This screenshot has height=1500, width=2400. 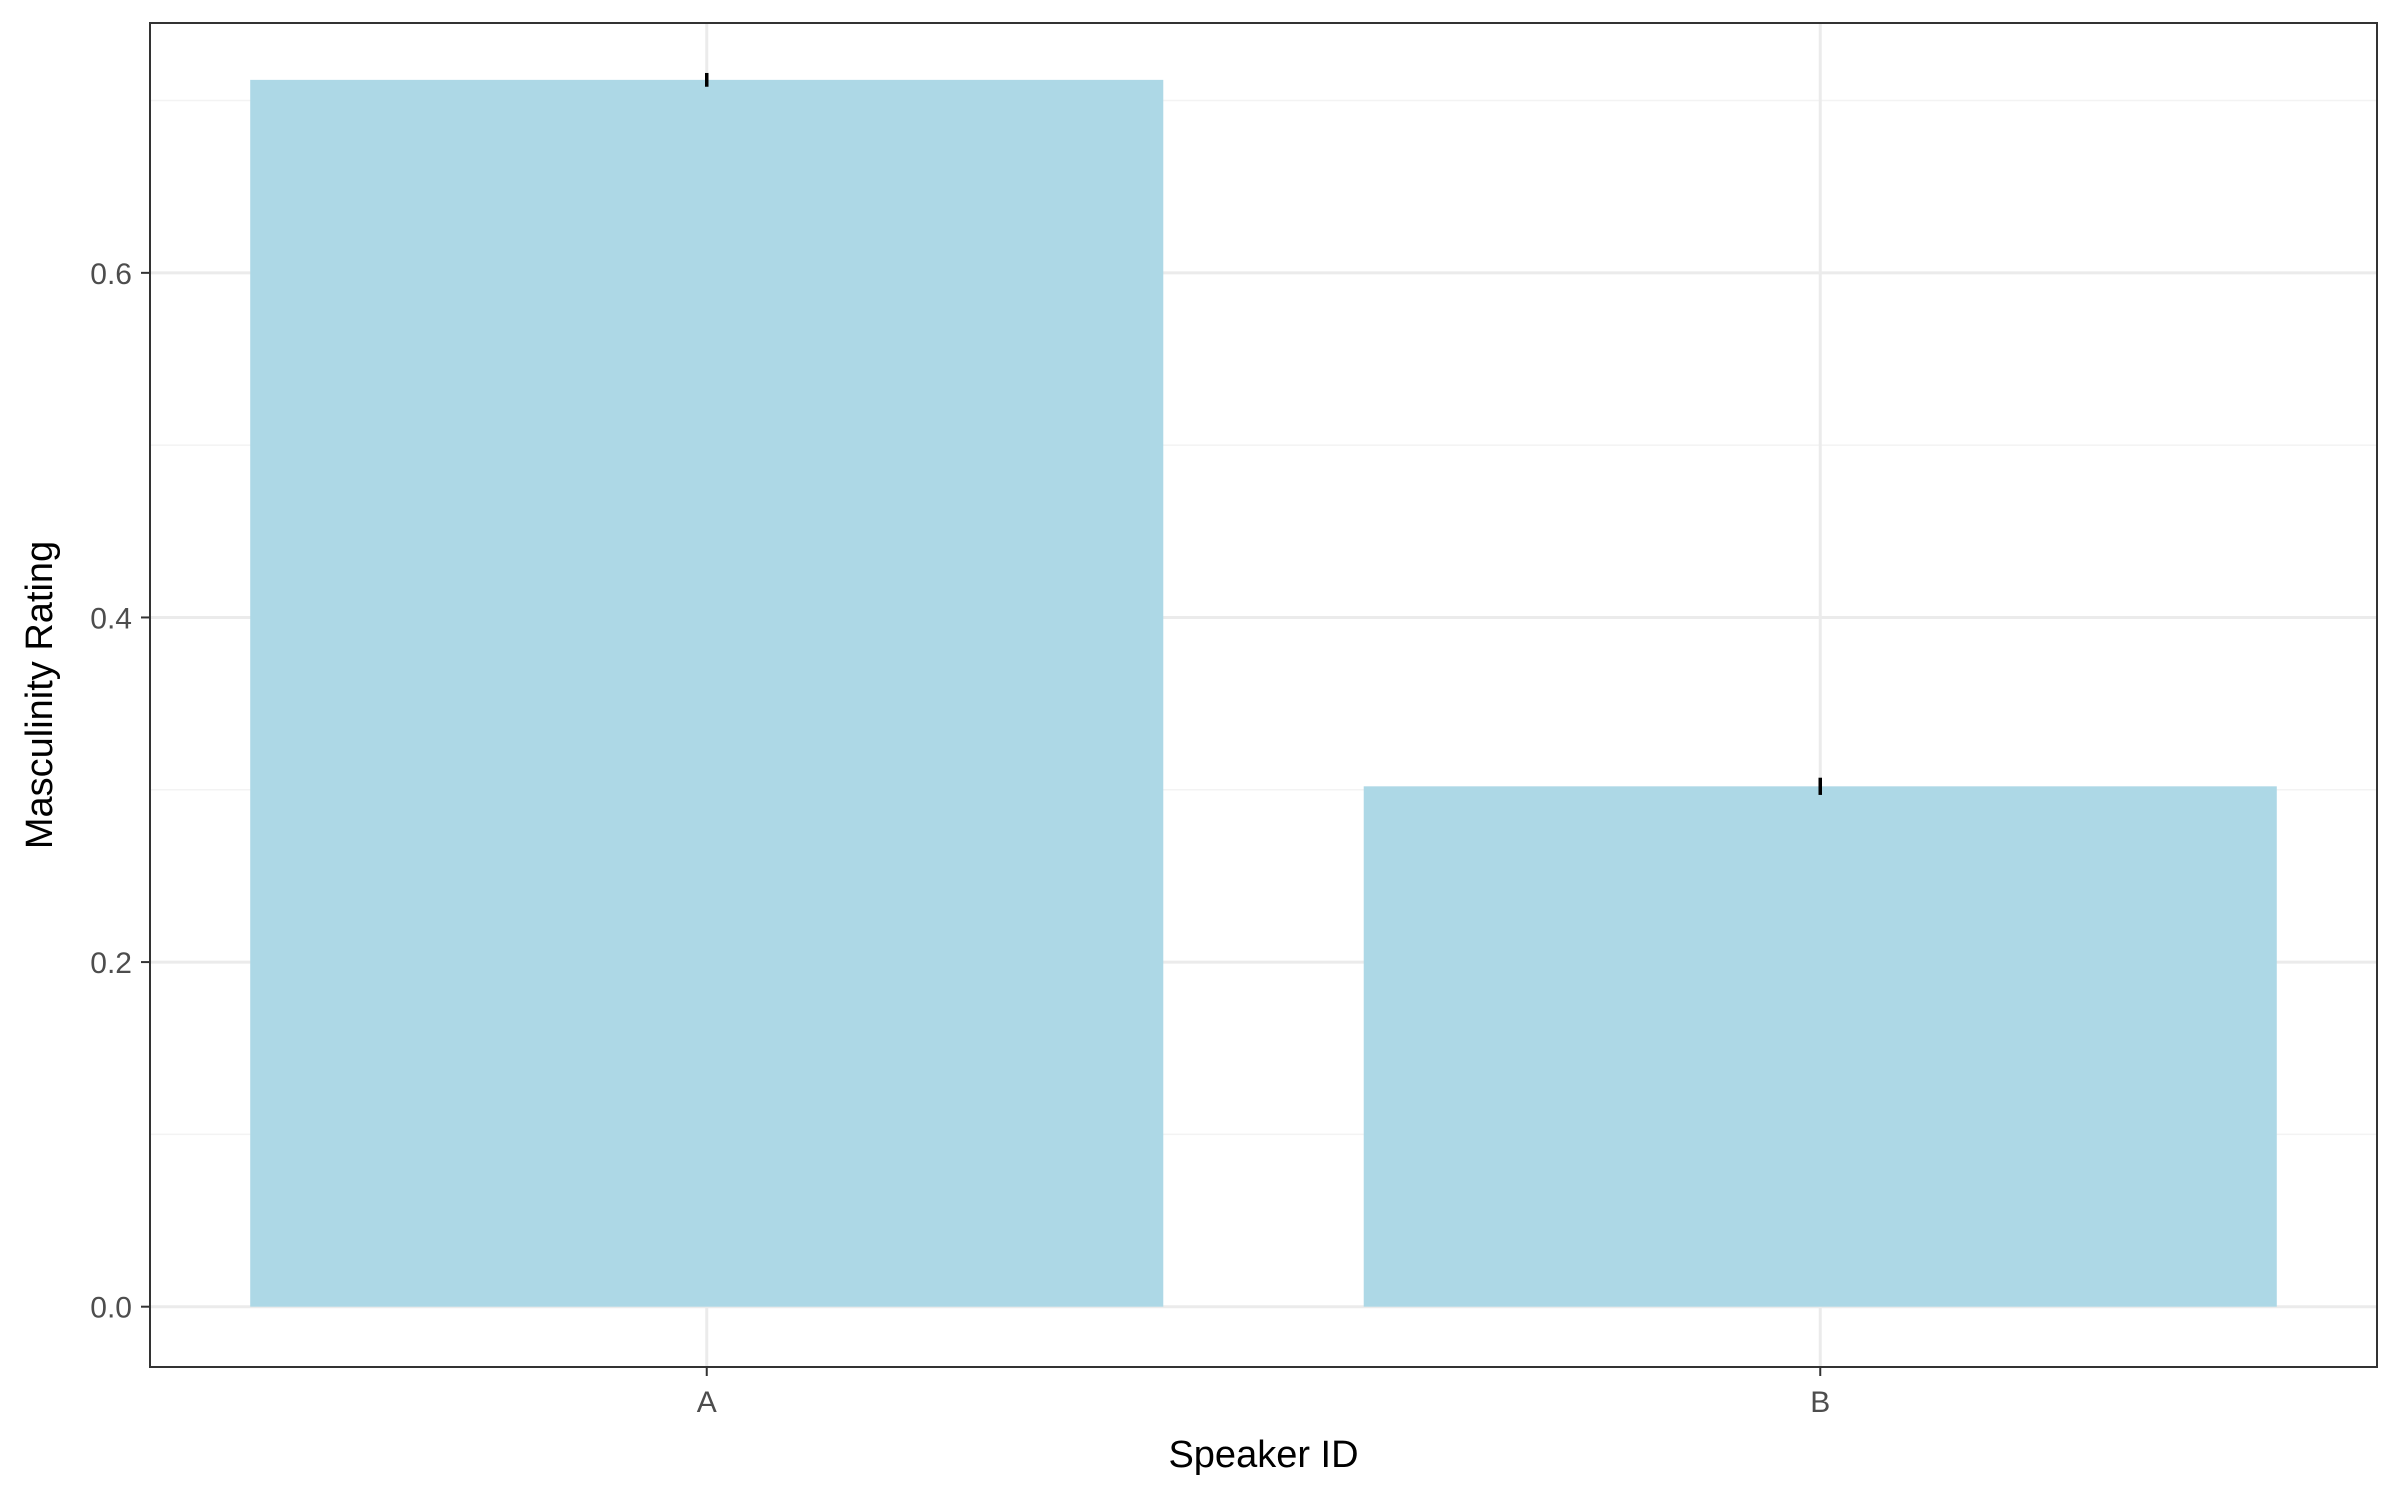 I want to click on x-axis-title: Speaker ID, so click(x=1263, y=1455).